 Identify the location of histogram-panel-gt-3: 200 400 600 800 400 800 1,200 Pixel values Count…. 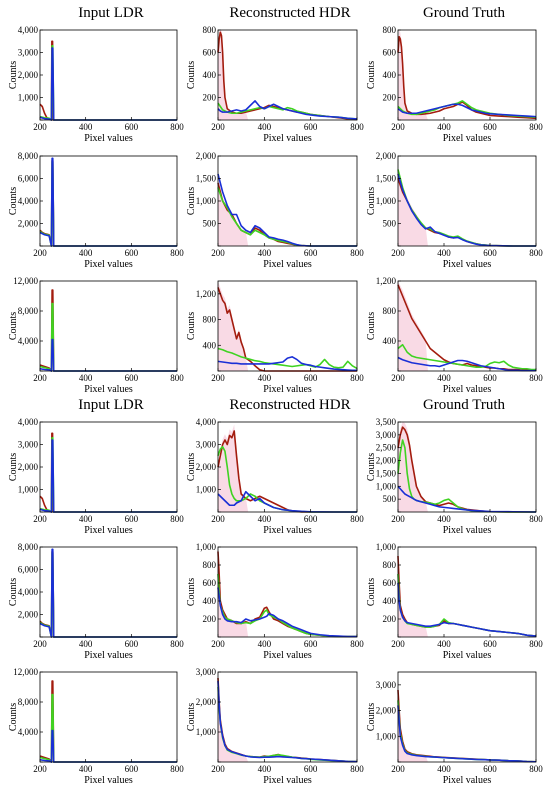
(454, 335).